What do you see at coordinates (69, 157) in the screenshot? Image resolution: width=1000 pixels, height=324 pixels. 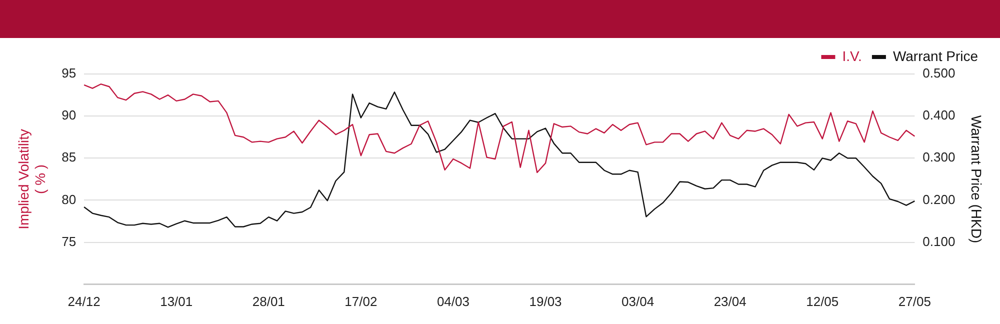 I see `y-tick-label: 85` at bounding box center [69, 157].